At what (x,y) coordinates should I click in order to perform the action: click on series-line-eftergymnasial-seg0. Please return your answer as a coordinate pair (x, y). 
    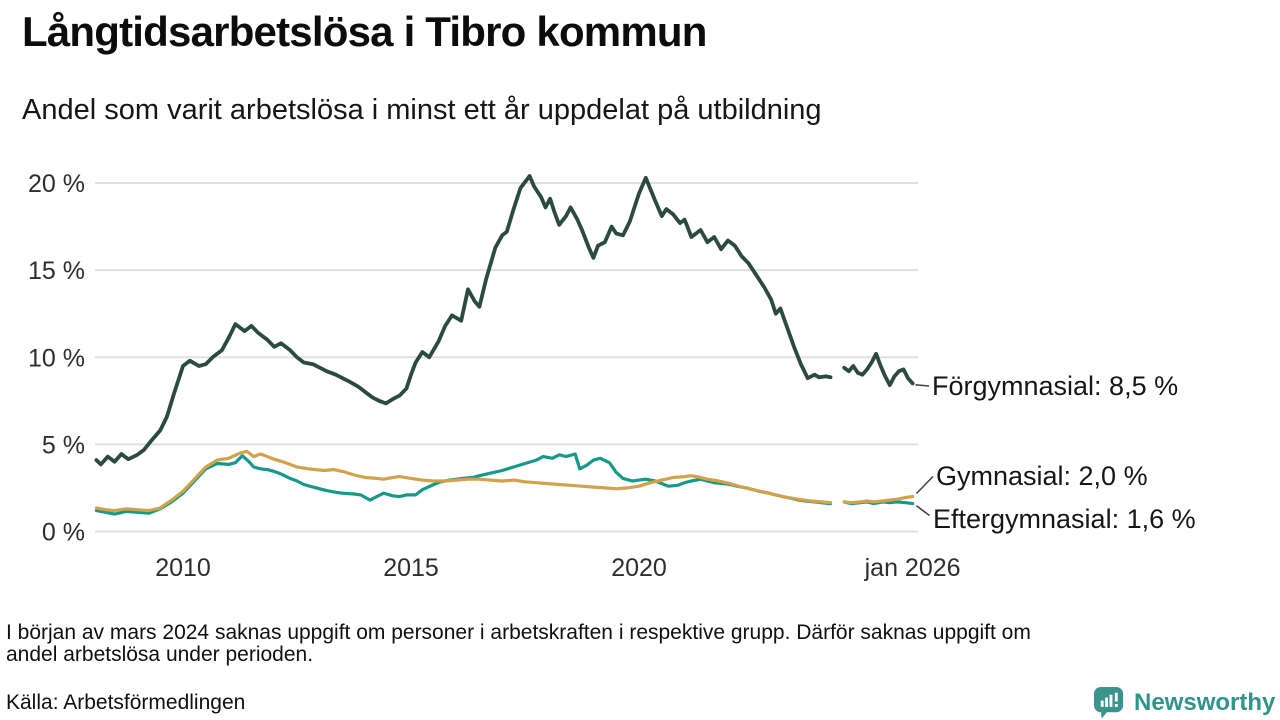
    Looking at the image, I should click on (463, 484).